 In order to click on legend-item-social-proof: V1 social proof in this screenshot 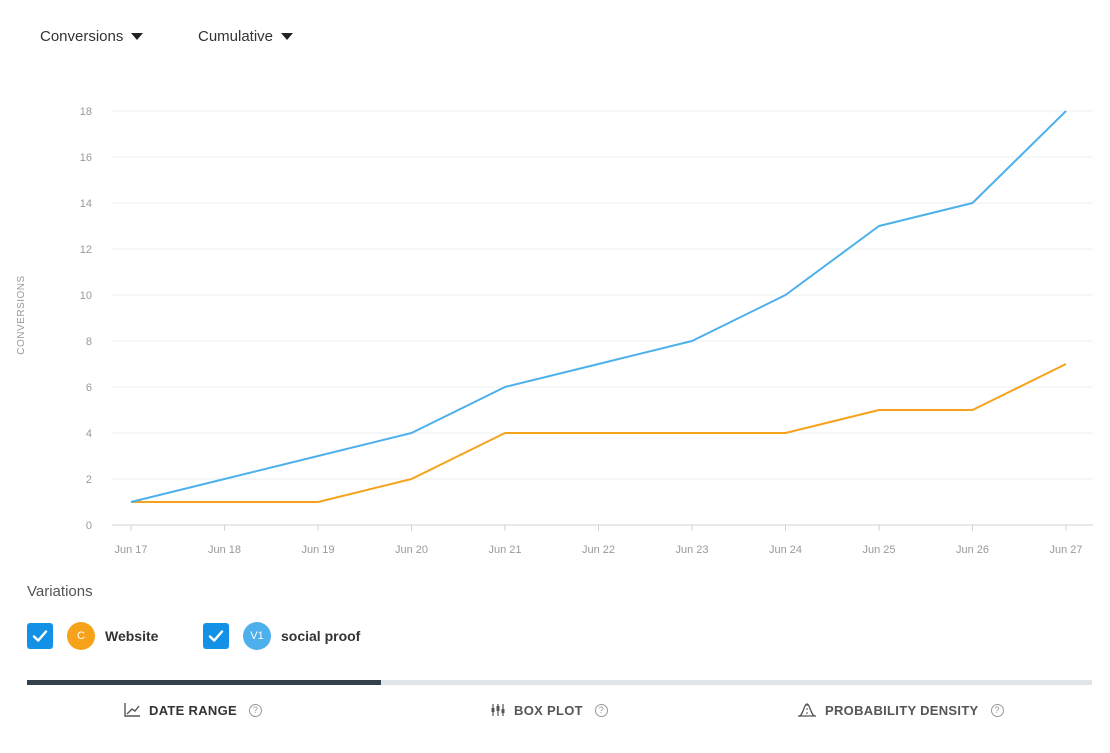, I will do `click(281, 636)`.